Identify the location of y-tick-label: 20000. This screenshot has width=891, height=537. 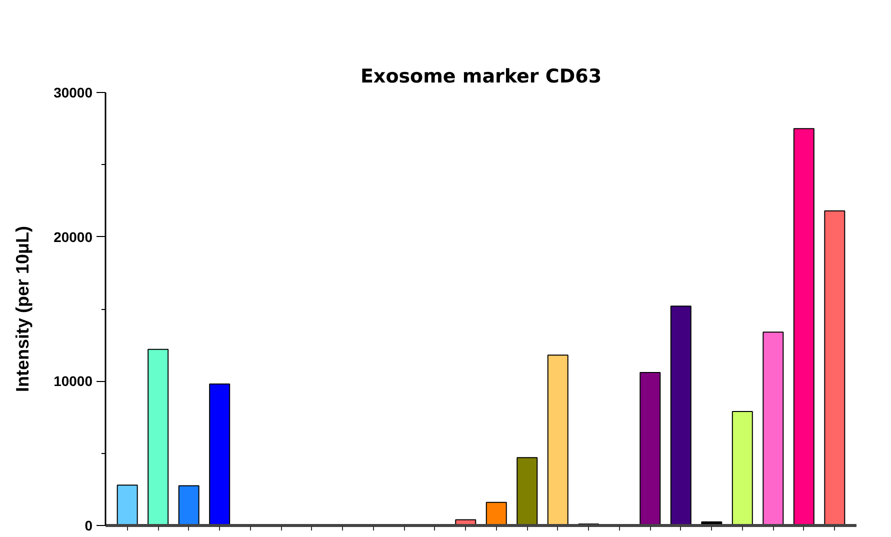
(73, 236).